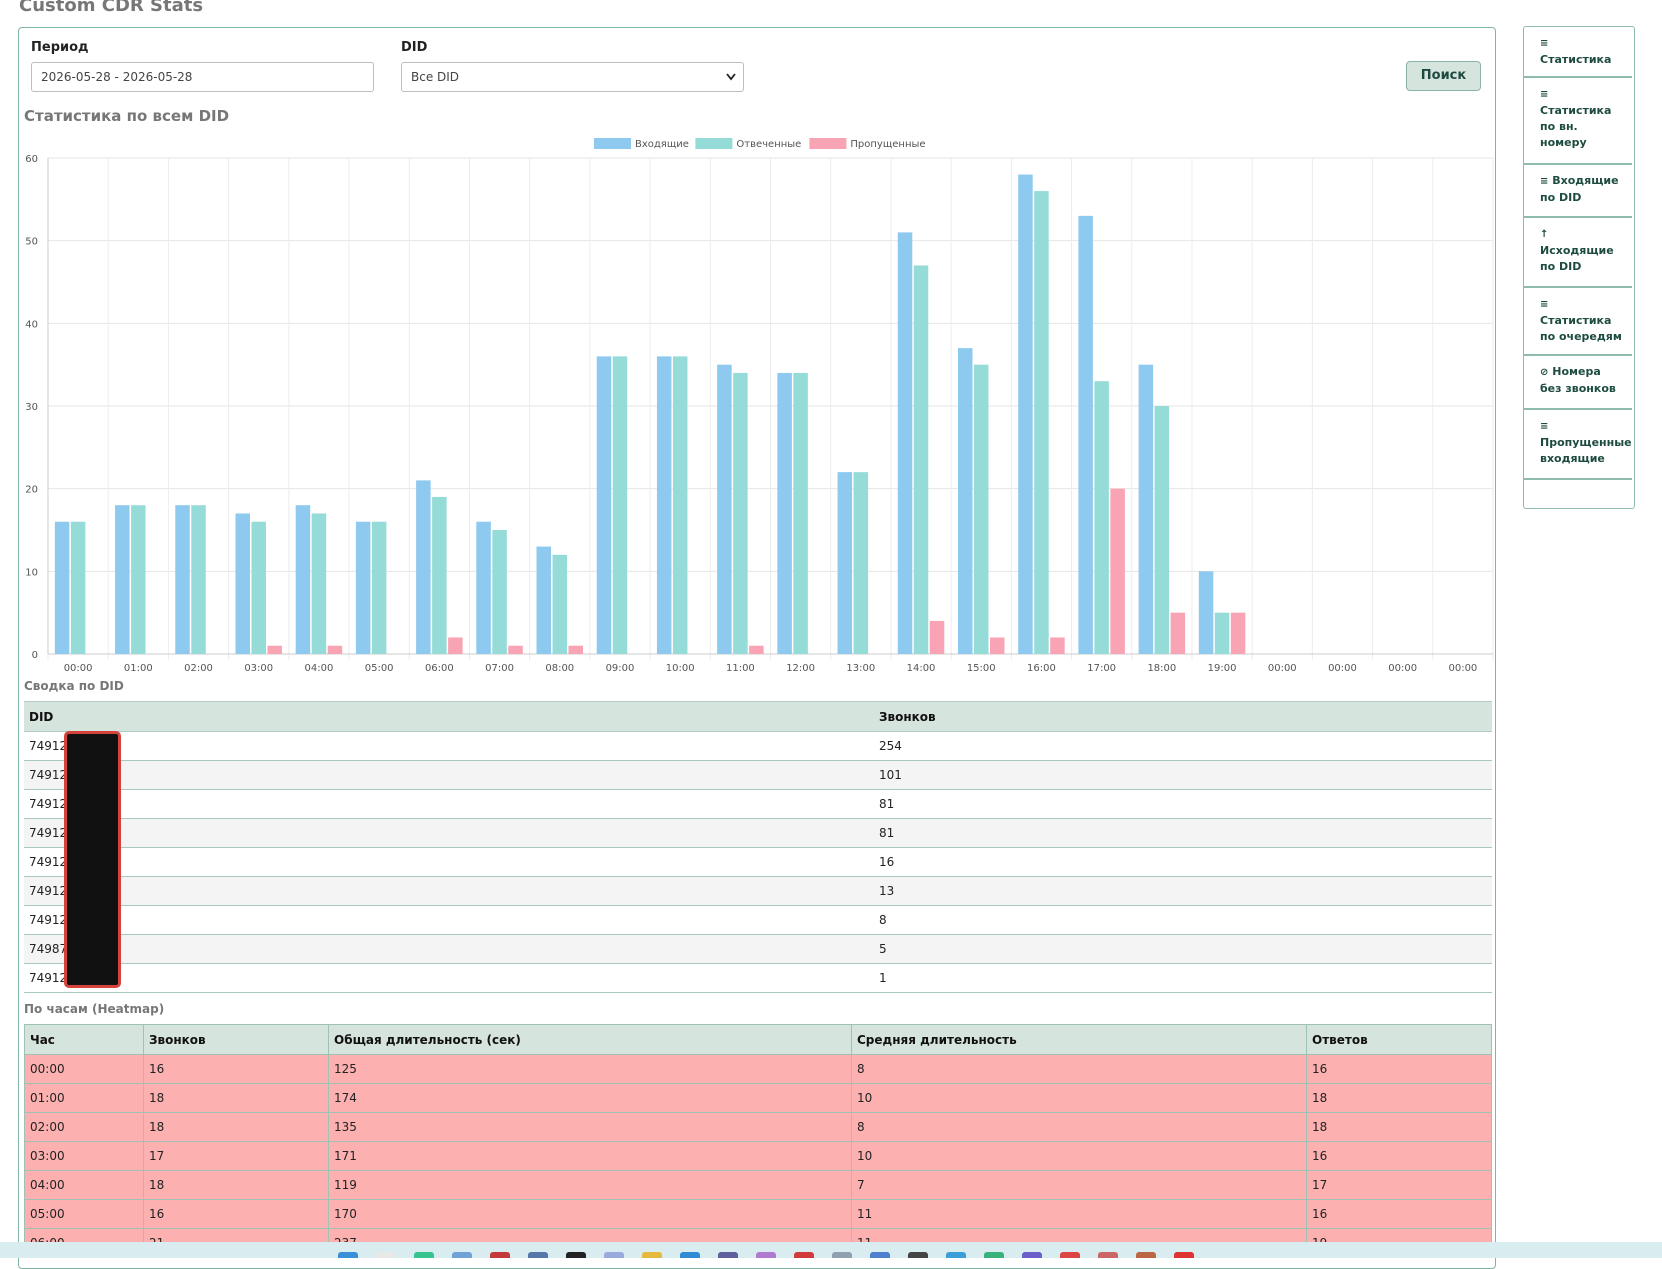 The image size is (1662, 1269). I want to click on y-tick-label: 10, so click(31, 572).